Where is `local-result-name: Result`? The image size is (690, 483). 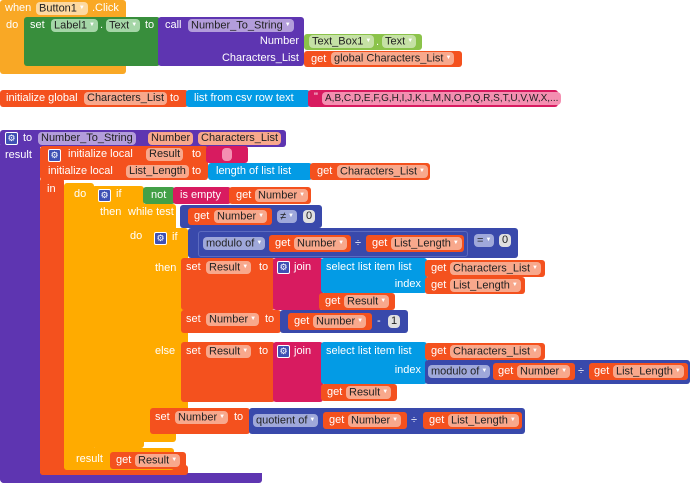 local-result-name: Result is located at coordinates (165, 154).